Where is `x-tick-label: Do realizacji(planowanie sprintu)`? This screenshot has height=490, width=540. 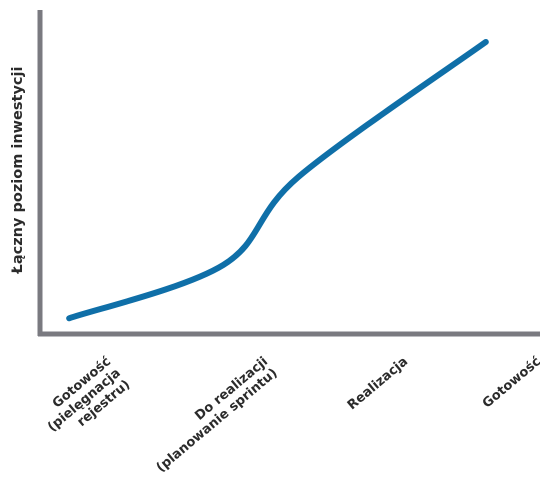 x-tick-label: Do realizacji(planowanie sprintu) is located at coordinates (212, 414).